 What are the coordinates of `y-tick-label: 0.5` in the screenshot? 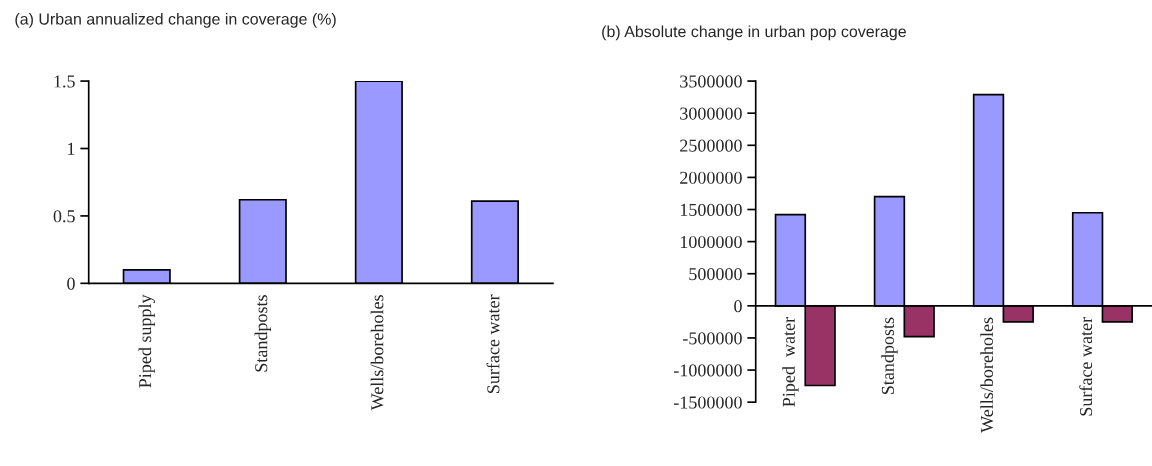 It's located at (64, 216).